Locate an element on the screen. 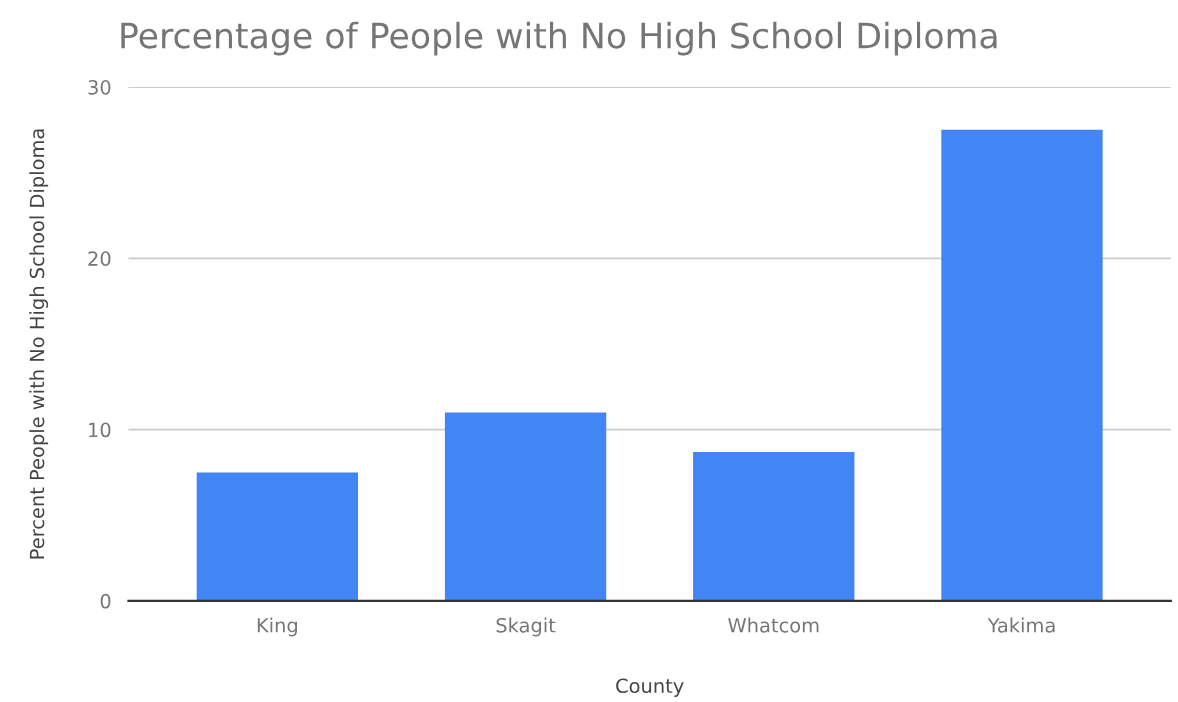 The height and width of the screenshot is (702, 1178). chart-title: Percentage of People with No High School Diploma is located at coordinates (559, 38).